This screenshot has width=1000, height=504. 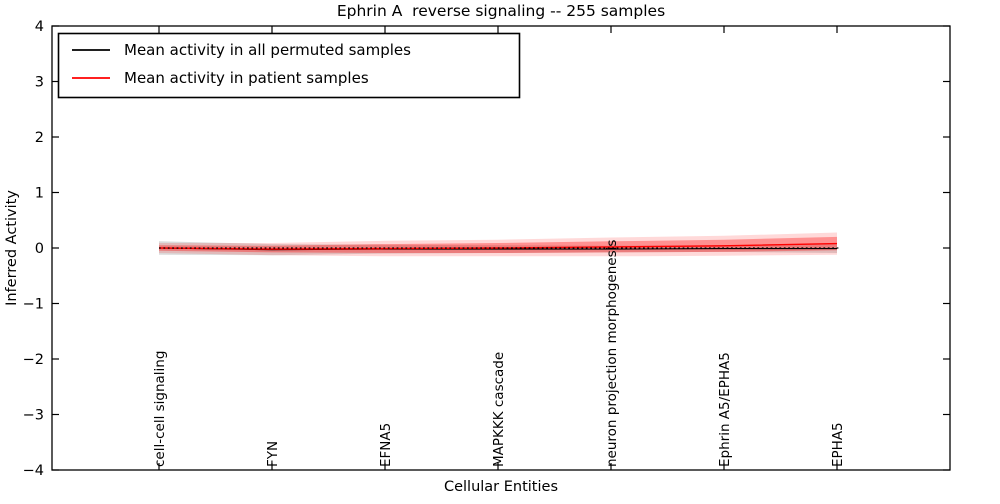 I want to click on y-tick-label: 1, so click(x=39, y=194).